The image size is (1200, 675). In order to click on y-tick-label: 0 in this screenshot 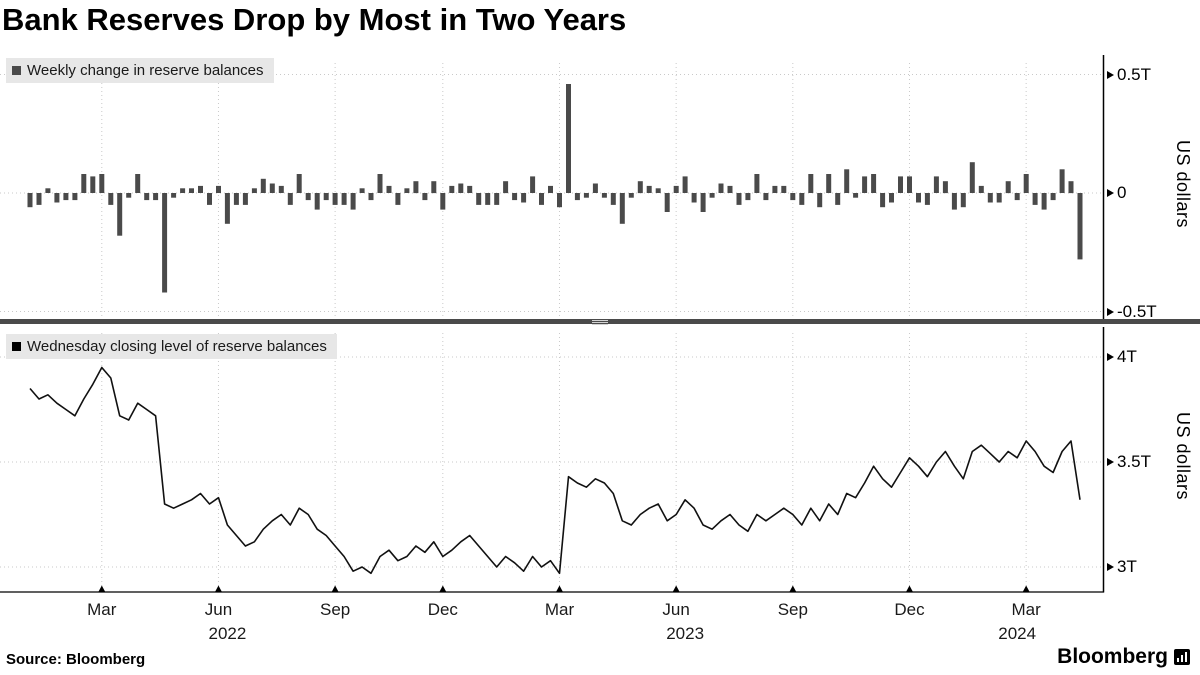, I will do `click(1116, 193)`.